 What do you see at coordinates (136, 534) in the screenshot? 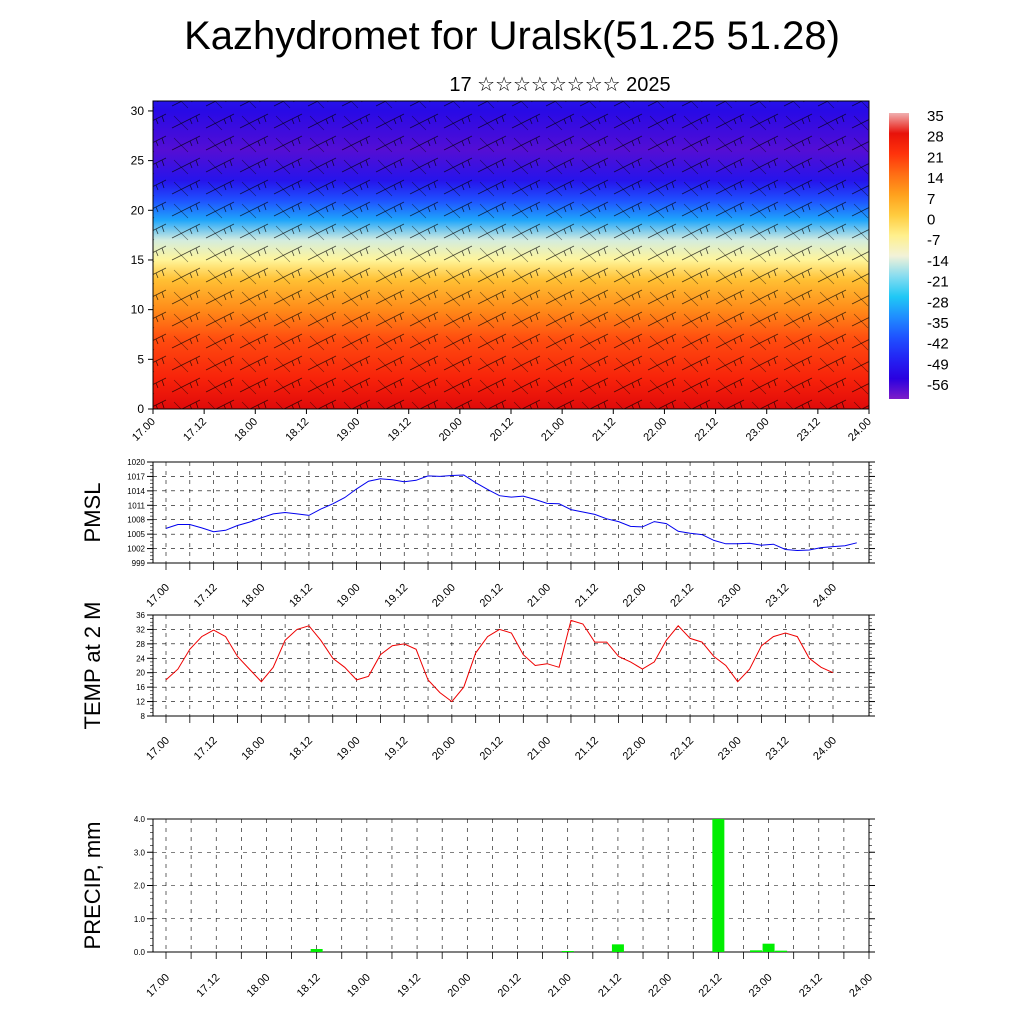
I see `y-tick-label: 1005` at bounding box center [136, 534].